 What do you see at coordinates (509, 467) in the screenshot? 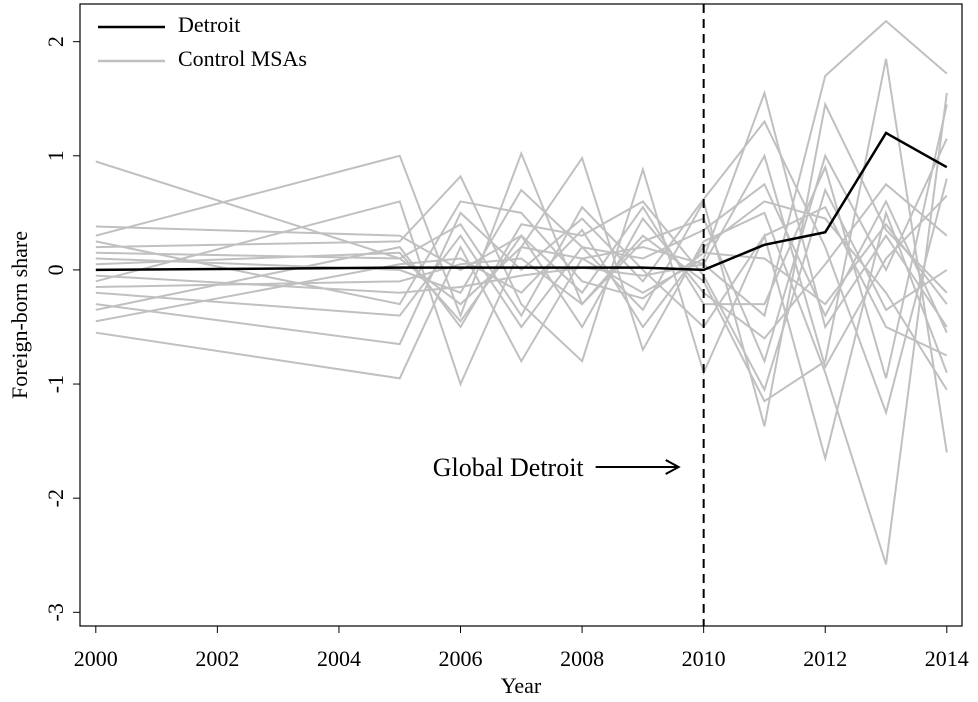
I see `annotation: Global Detroit` at bounding box center [509, 467].